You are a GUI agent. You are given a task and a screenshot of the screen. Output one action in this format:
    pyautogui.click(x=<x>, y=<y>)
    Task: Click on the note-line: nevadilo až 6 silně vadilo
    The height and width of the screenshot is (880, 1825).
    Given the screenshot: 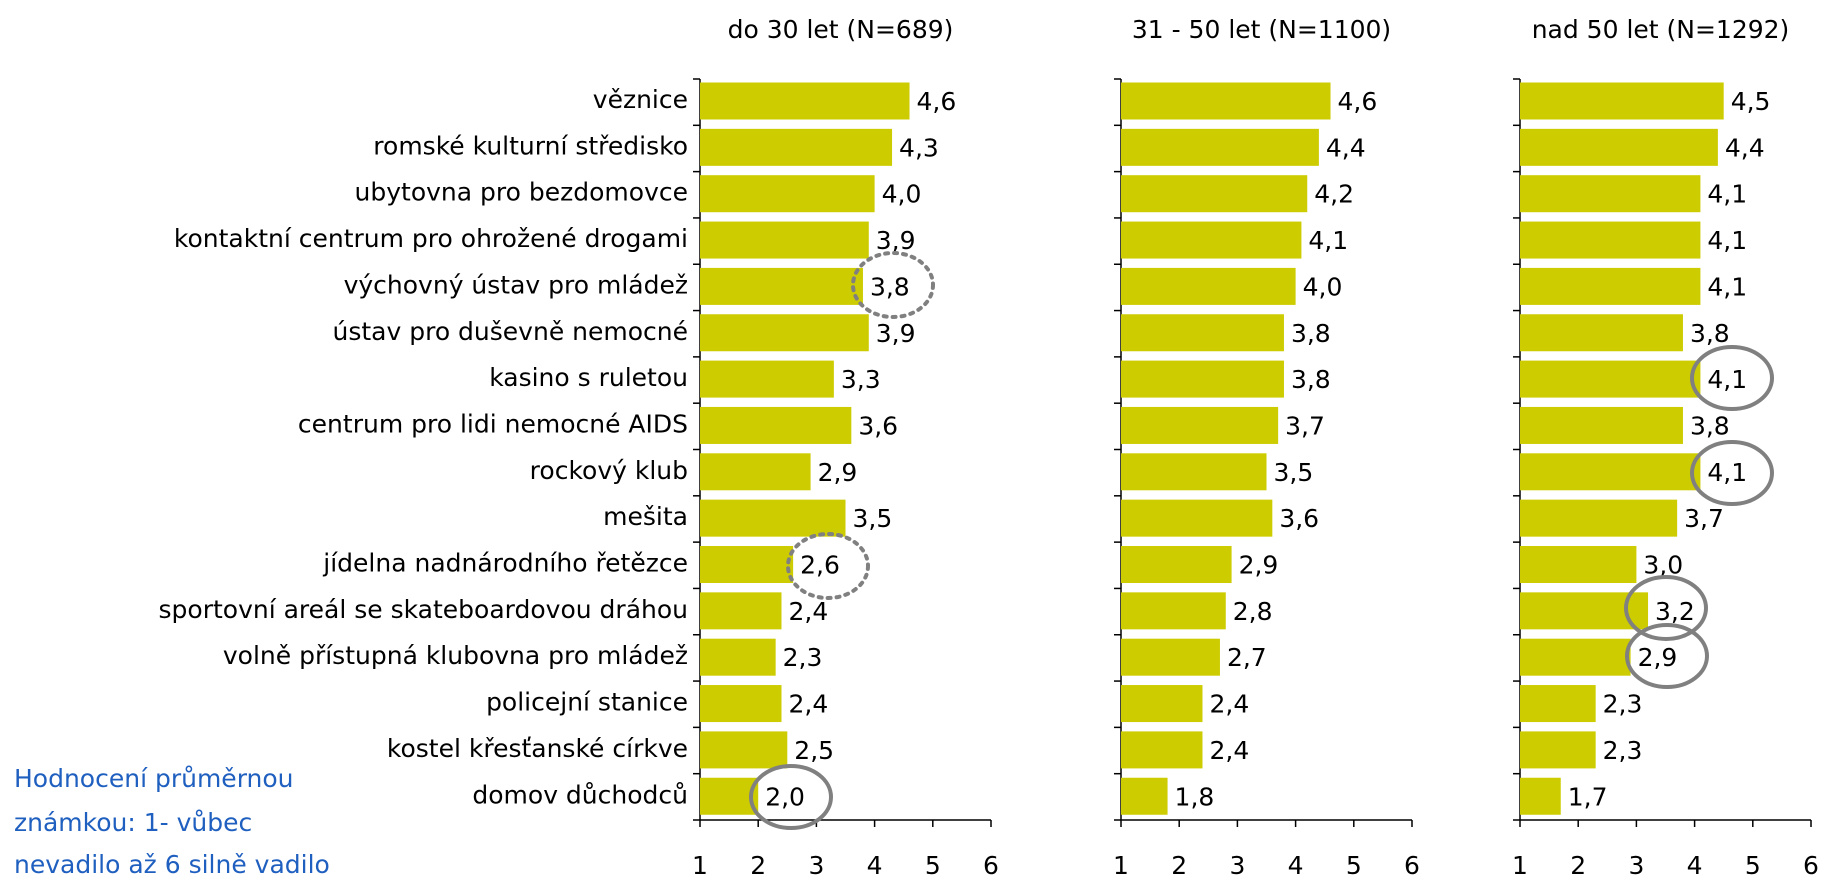 What is the action you would take?
    pyautogui.click(x=172, y=864)
    